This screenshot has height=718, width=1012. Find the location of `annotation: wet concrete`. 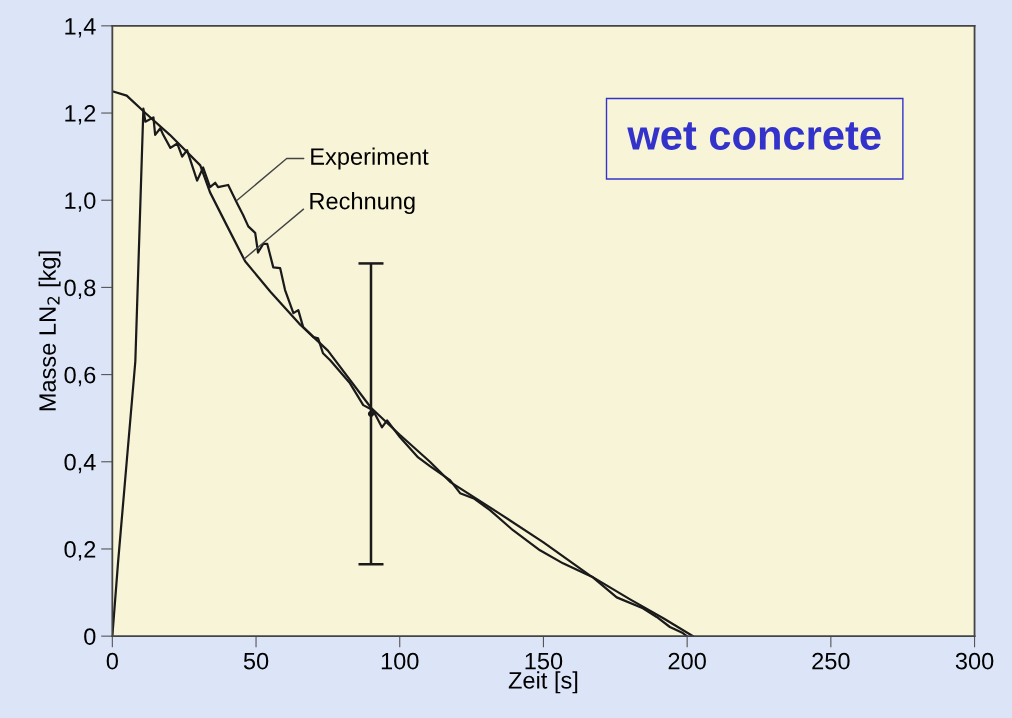

annotation: wet concrete is located at coordinates (754, 136).